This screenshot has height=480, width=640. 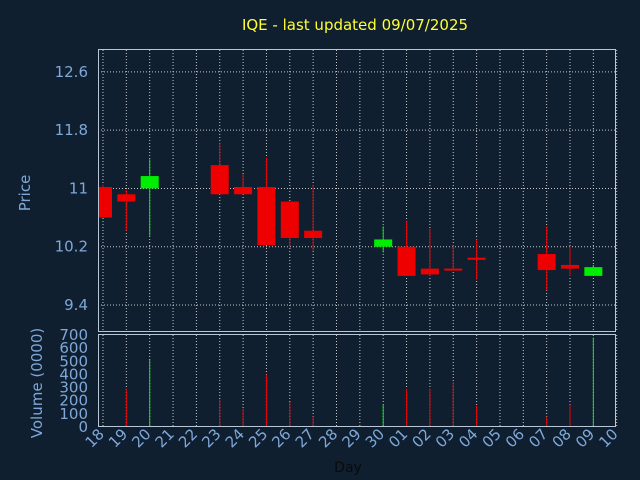 What do you see at coordinates (492, 438) in the screenshot?
I see `x-tick-label: 05` at bounding box center [492, 438].